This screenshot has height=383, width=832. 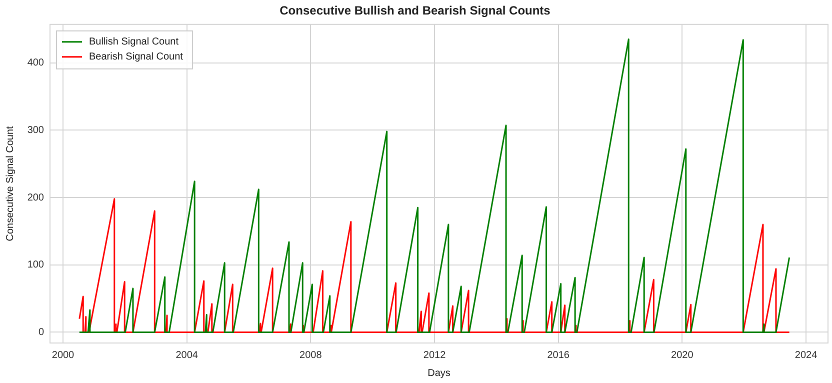 I want to click on x-tick-label: 2024, so click(x=806, y=355).